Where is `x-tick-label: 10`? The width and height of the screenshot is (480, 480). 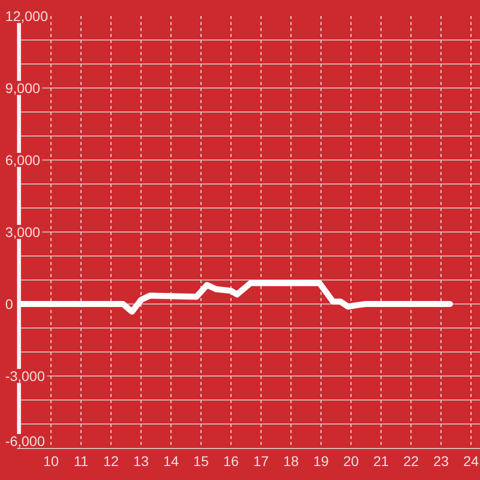
x-tick-label: 10 is located at coordinates (51, 460).